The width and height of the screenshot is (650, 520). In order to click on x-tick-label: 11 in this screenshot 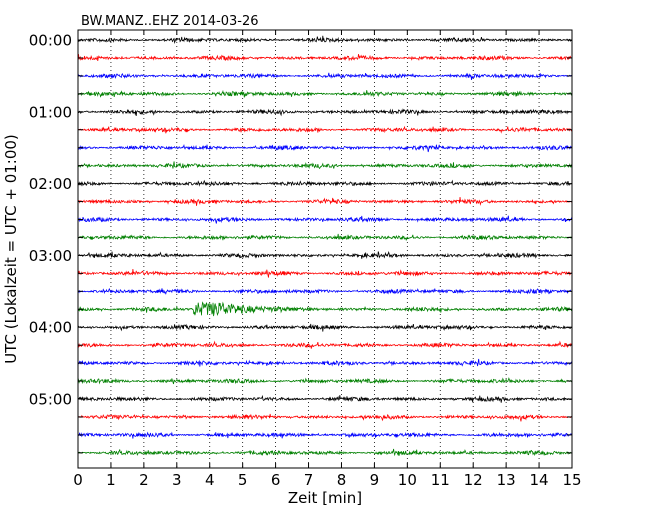, I will do `click(440, 480)`.